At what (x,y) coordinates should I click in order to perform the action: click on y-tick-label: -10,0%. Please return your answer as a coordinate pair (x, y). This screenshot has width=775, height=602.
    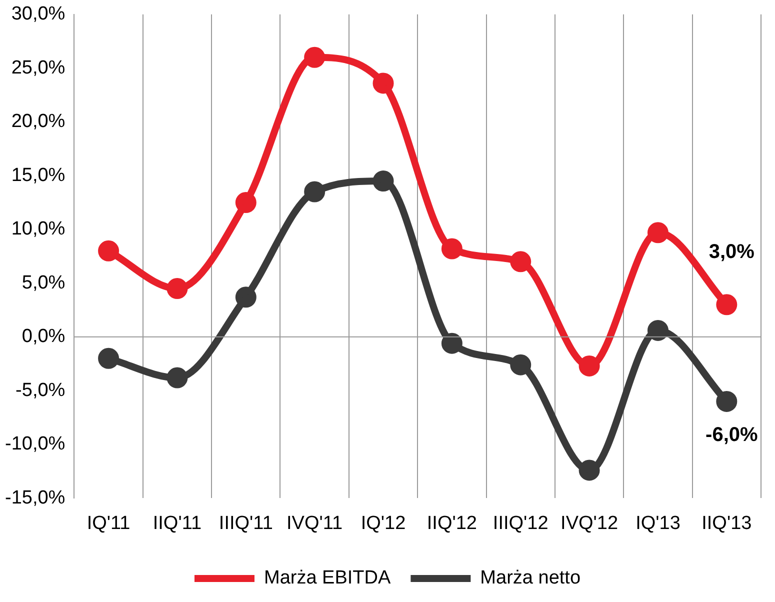
    Looking at the image, I should click on (35, 444).